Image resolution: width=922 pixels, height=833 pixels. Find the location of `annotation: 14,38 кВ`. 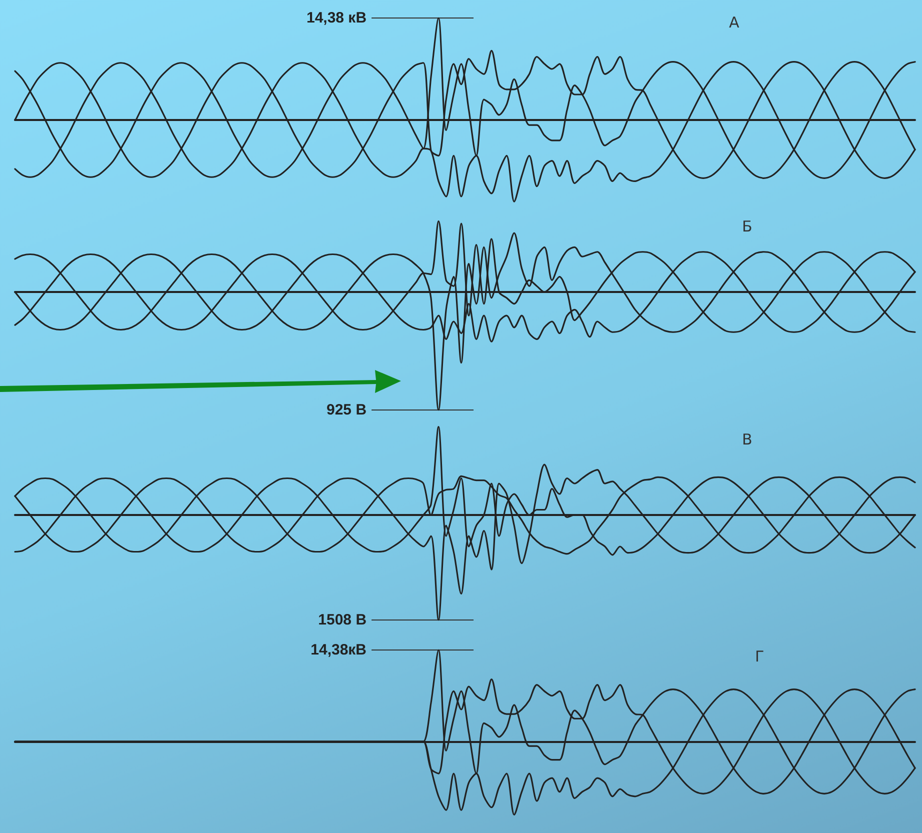

annotation: 14,38 кВ is located at coordinates (336, 18).